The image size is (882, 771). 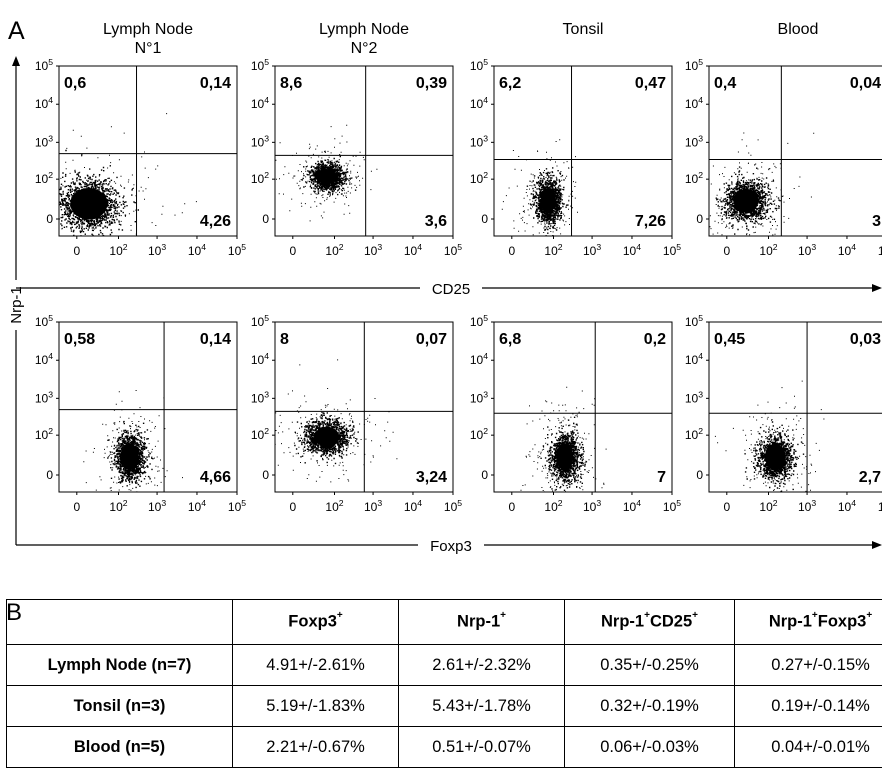 What do you see at coordinates (865, 83) in the screenshot?
I see `quadrant-upper-right: 0,04` at bounding box center [865, 83].